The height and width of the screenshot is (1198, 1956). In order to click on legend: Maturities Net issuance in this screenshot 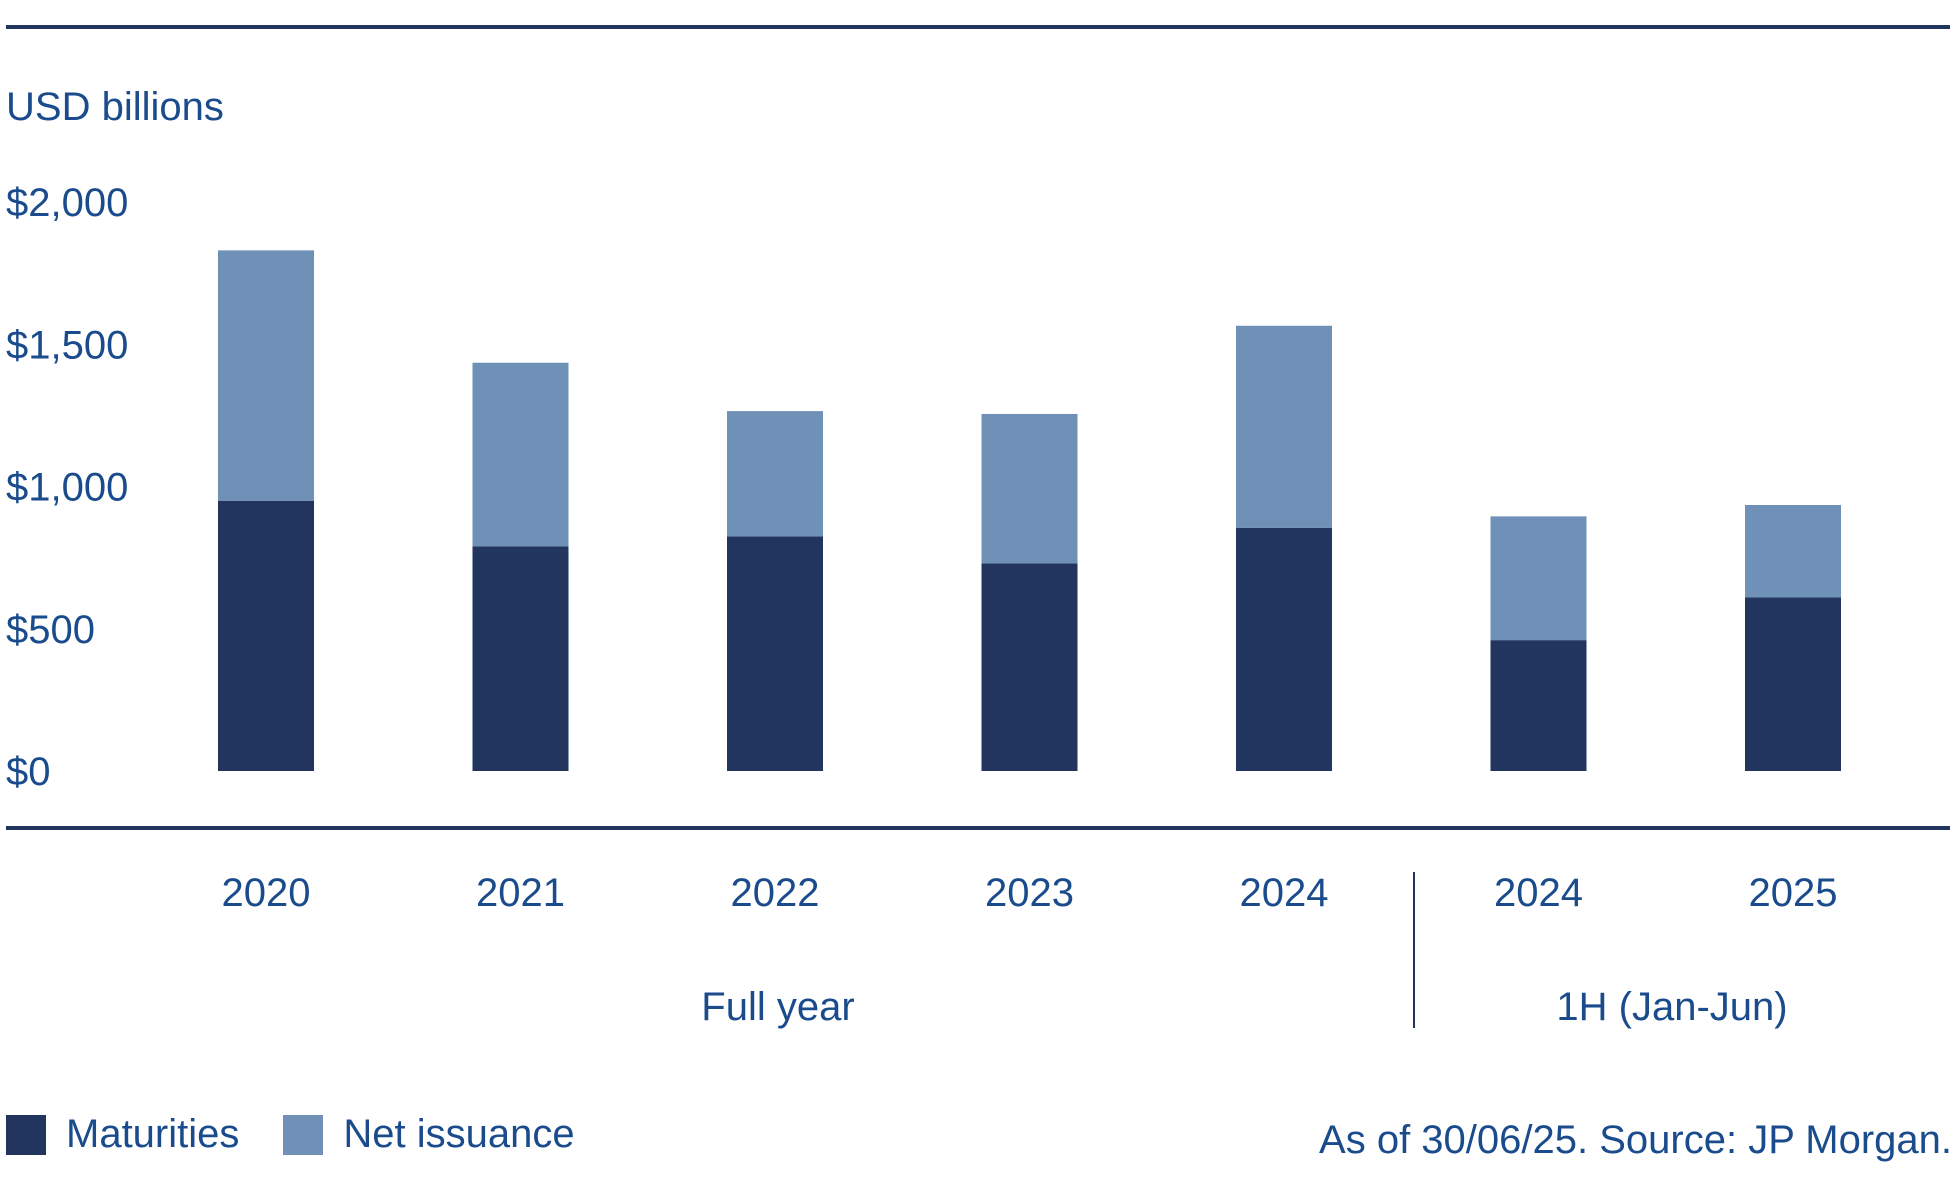, I will do `click(312, 1134)`.